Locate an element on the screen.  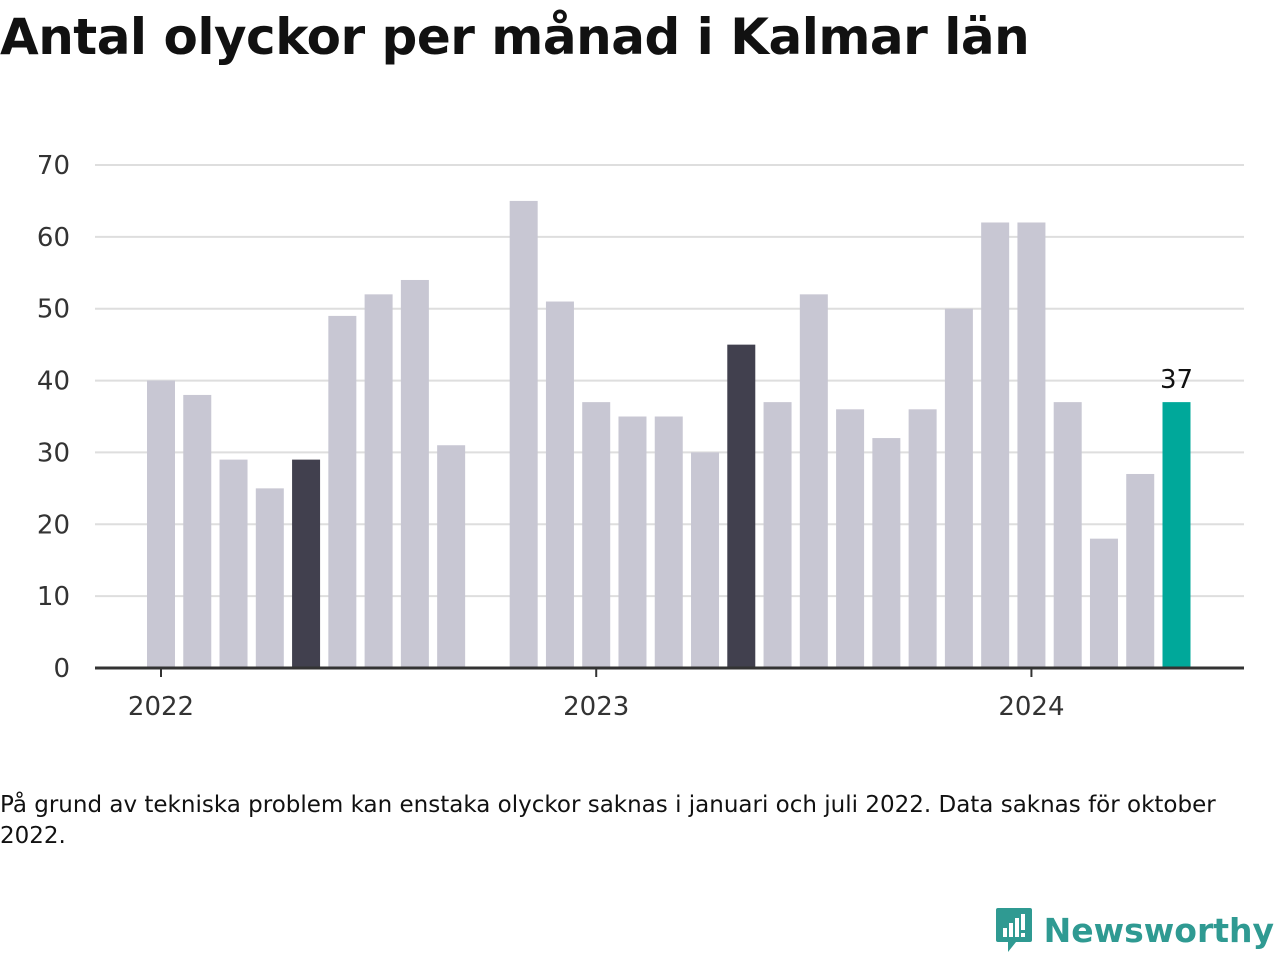
y-tick-label: 60 is located at coordinates (53, 238).